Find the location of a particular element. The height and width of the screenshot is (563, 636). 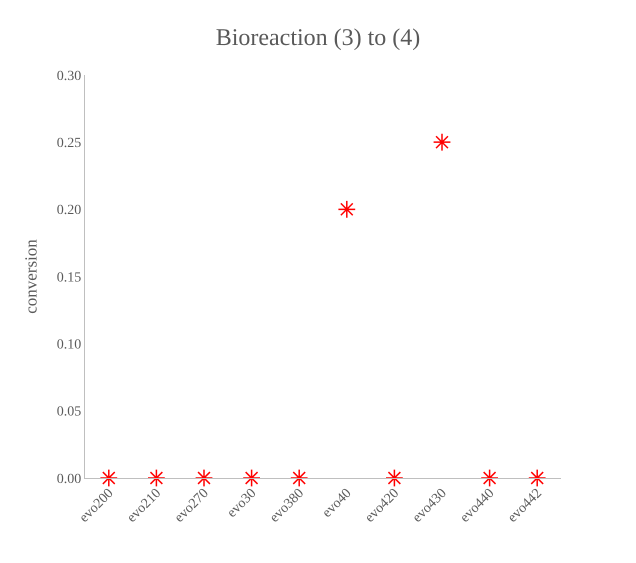

y-tick-label: 0.25 is located at coordinates (69, 144).